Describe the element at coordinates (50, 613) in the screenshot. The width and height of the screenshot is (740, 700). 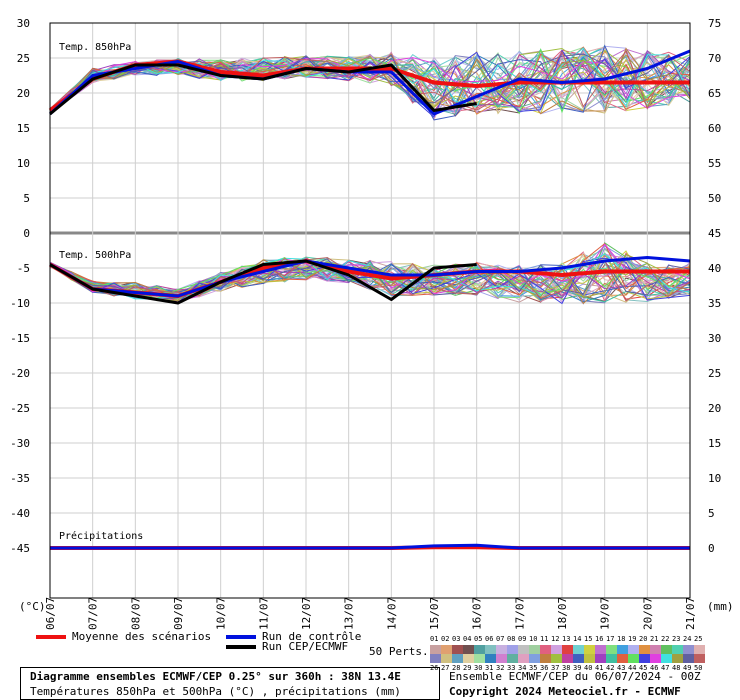
I see `x-tick-label: 06/07` at that location.